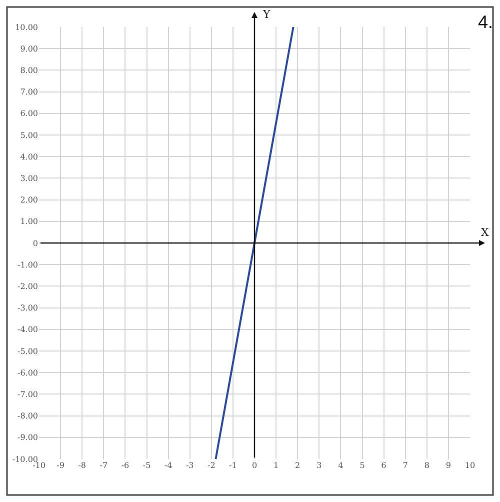  What do you see at coordinates (29, 92) in the screenshot?
I see `y-tick-label: 7.00` at bounding box center [29, 92].